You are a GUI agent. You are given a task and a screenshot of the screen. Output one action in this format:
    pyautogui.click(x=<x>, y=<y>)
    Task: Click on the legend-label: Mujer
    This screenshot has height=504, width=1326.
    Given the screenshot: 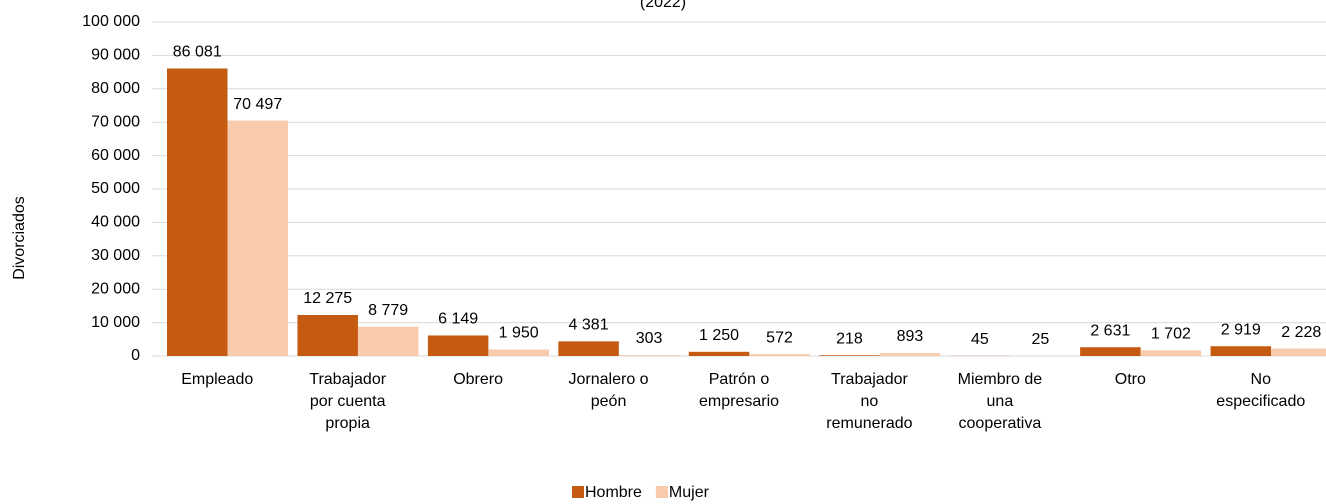 What is the action you would take?
    pyautogui.click(x=689, y=492)
    